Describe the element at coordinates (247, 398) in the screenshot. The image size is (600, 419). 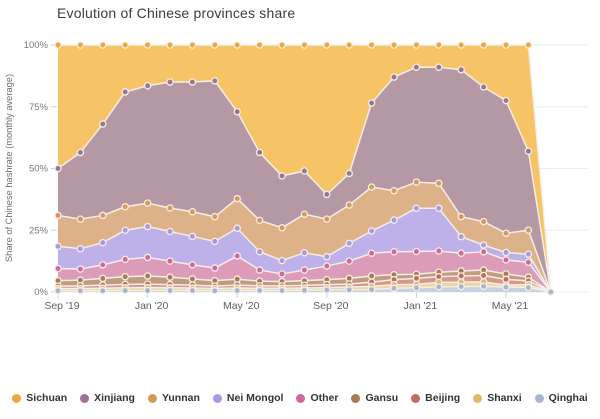
I see `legend-item-nei-mongol: Nei Mongol` at that location.